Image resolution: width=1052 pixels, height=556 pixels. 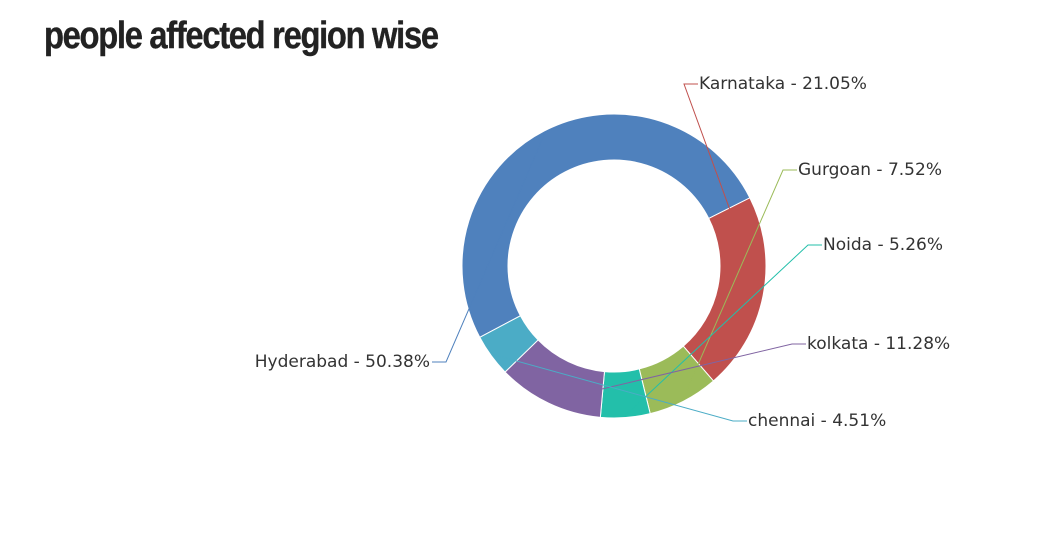 What do you see at coordinates (722, 189) in the screenshot?
I see `leader-line-karnataka` at bounding box center [722, 189].